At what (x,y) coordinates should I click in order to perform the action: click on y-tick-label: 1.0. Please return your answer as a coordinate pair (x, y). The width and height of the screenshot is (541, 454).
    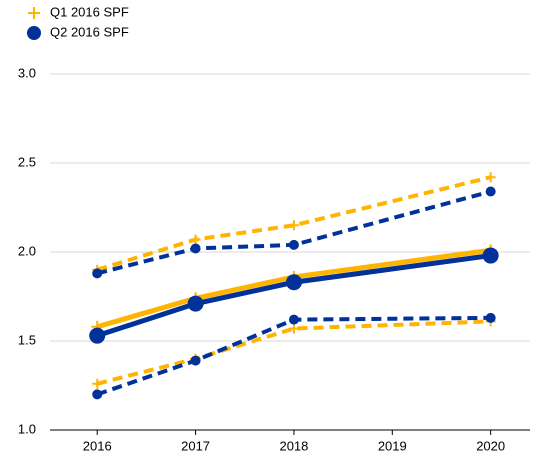
    Looking at the image, I should click on (27, 428).